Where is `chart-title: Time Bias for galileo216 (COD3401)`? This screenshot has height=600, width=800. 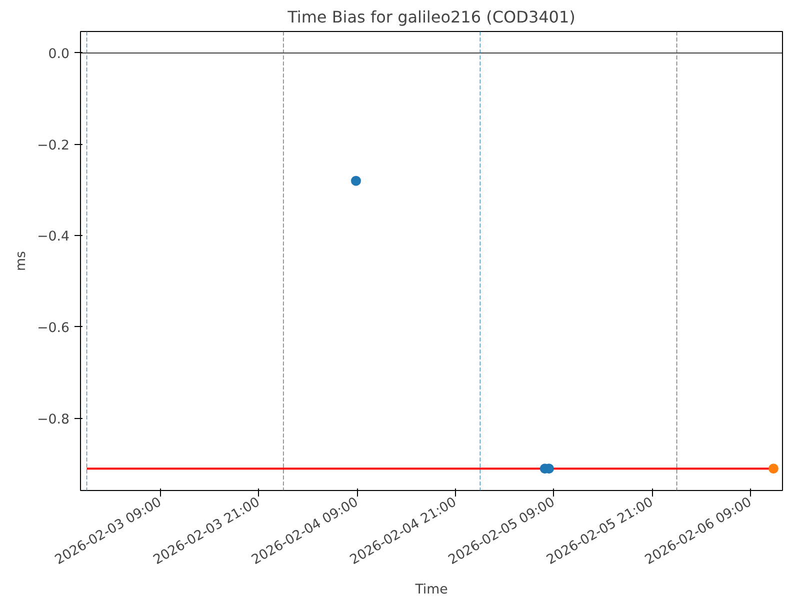
chart-title: Time Bias for galileo216 (COD3401) is located at coordinates (431, 17).